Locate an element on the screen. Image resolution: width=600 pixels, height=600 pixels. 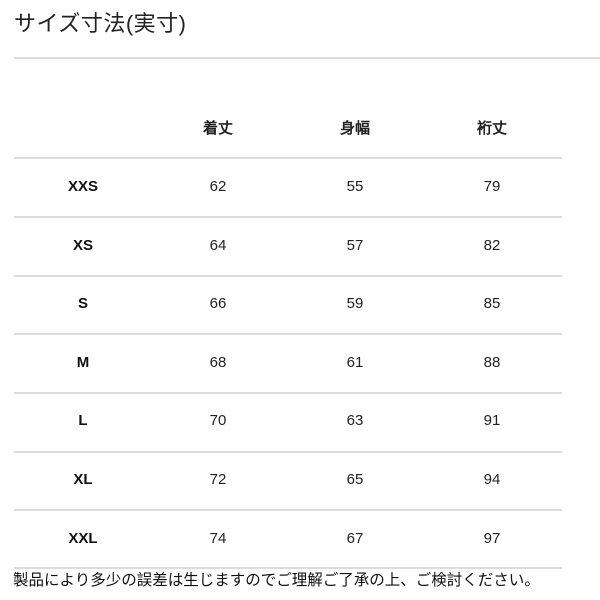
cell-size: L is located at coordinates (83, 421).